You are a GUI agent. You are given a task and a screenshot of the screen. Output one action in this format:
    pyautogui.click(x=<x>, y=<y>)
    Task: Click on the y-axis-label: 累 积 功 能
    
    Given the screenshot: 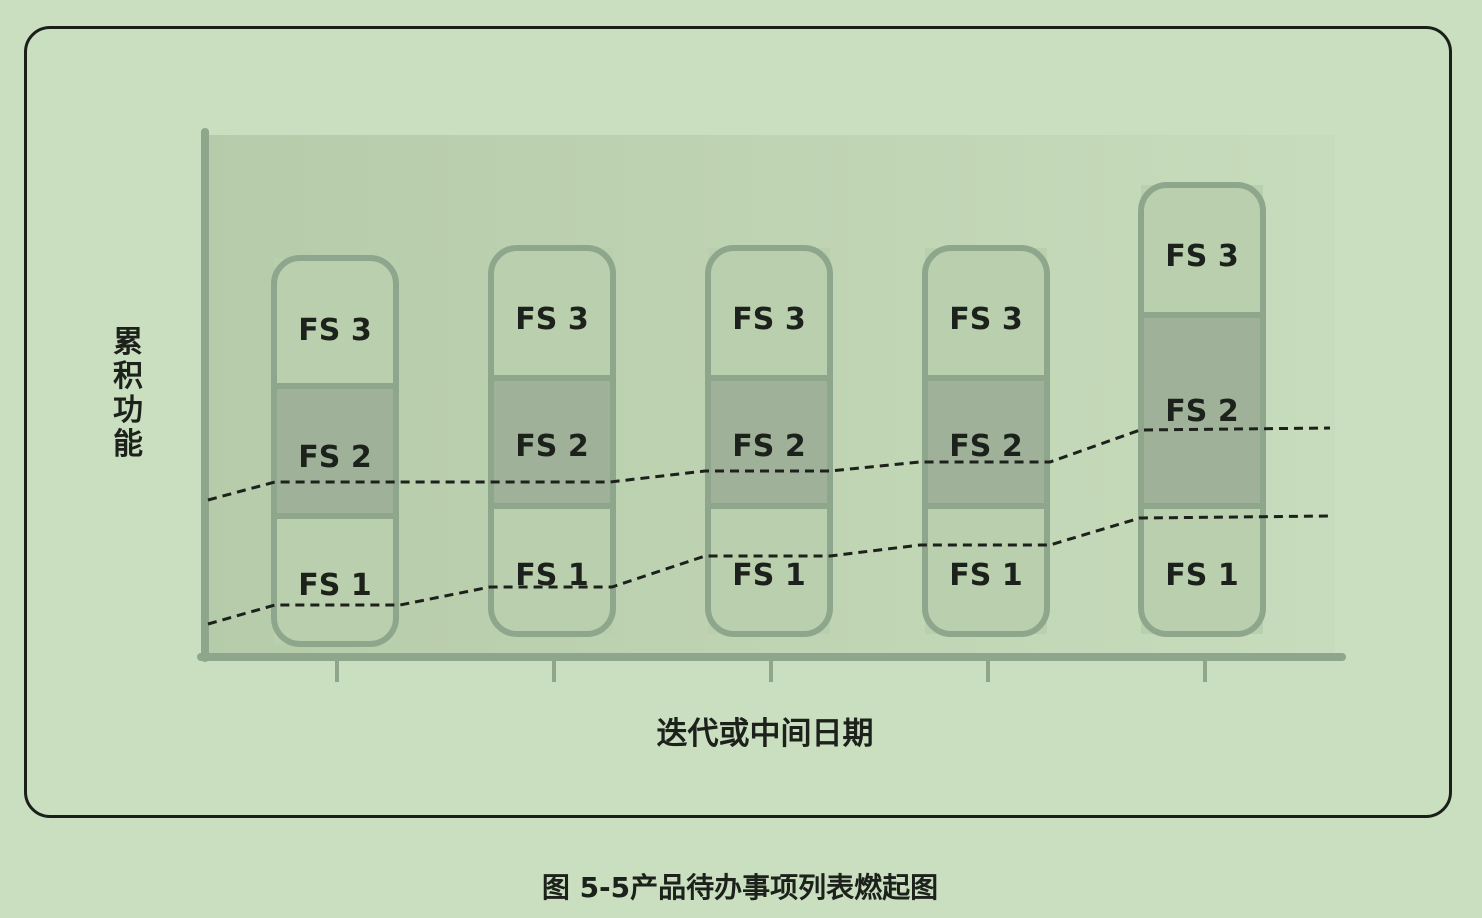 What is the action you would take?
    pyautogui.click(x=128, y=393)
    